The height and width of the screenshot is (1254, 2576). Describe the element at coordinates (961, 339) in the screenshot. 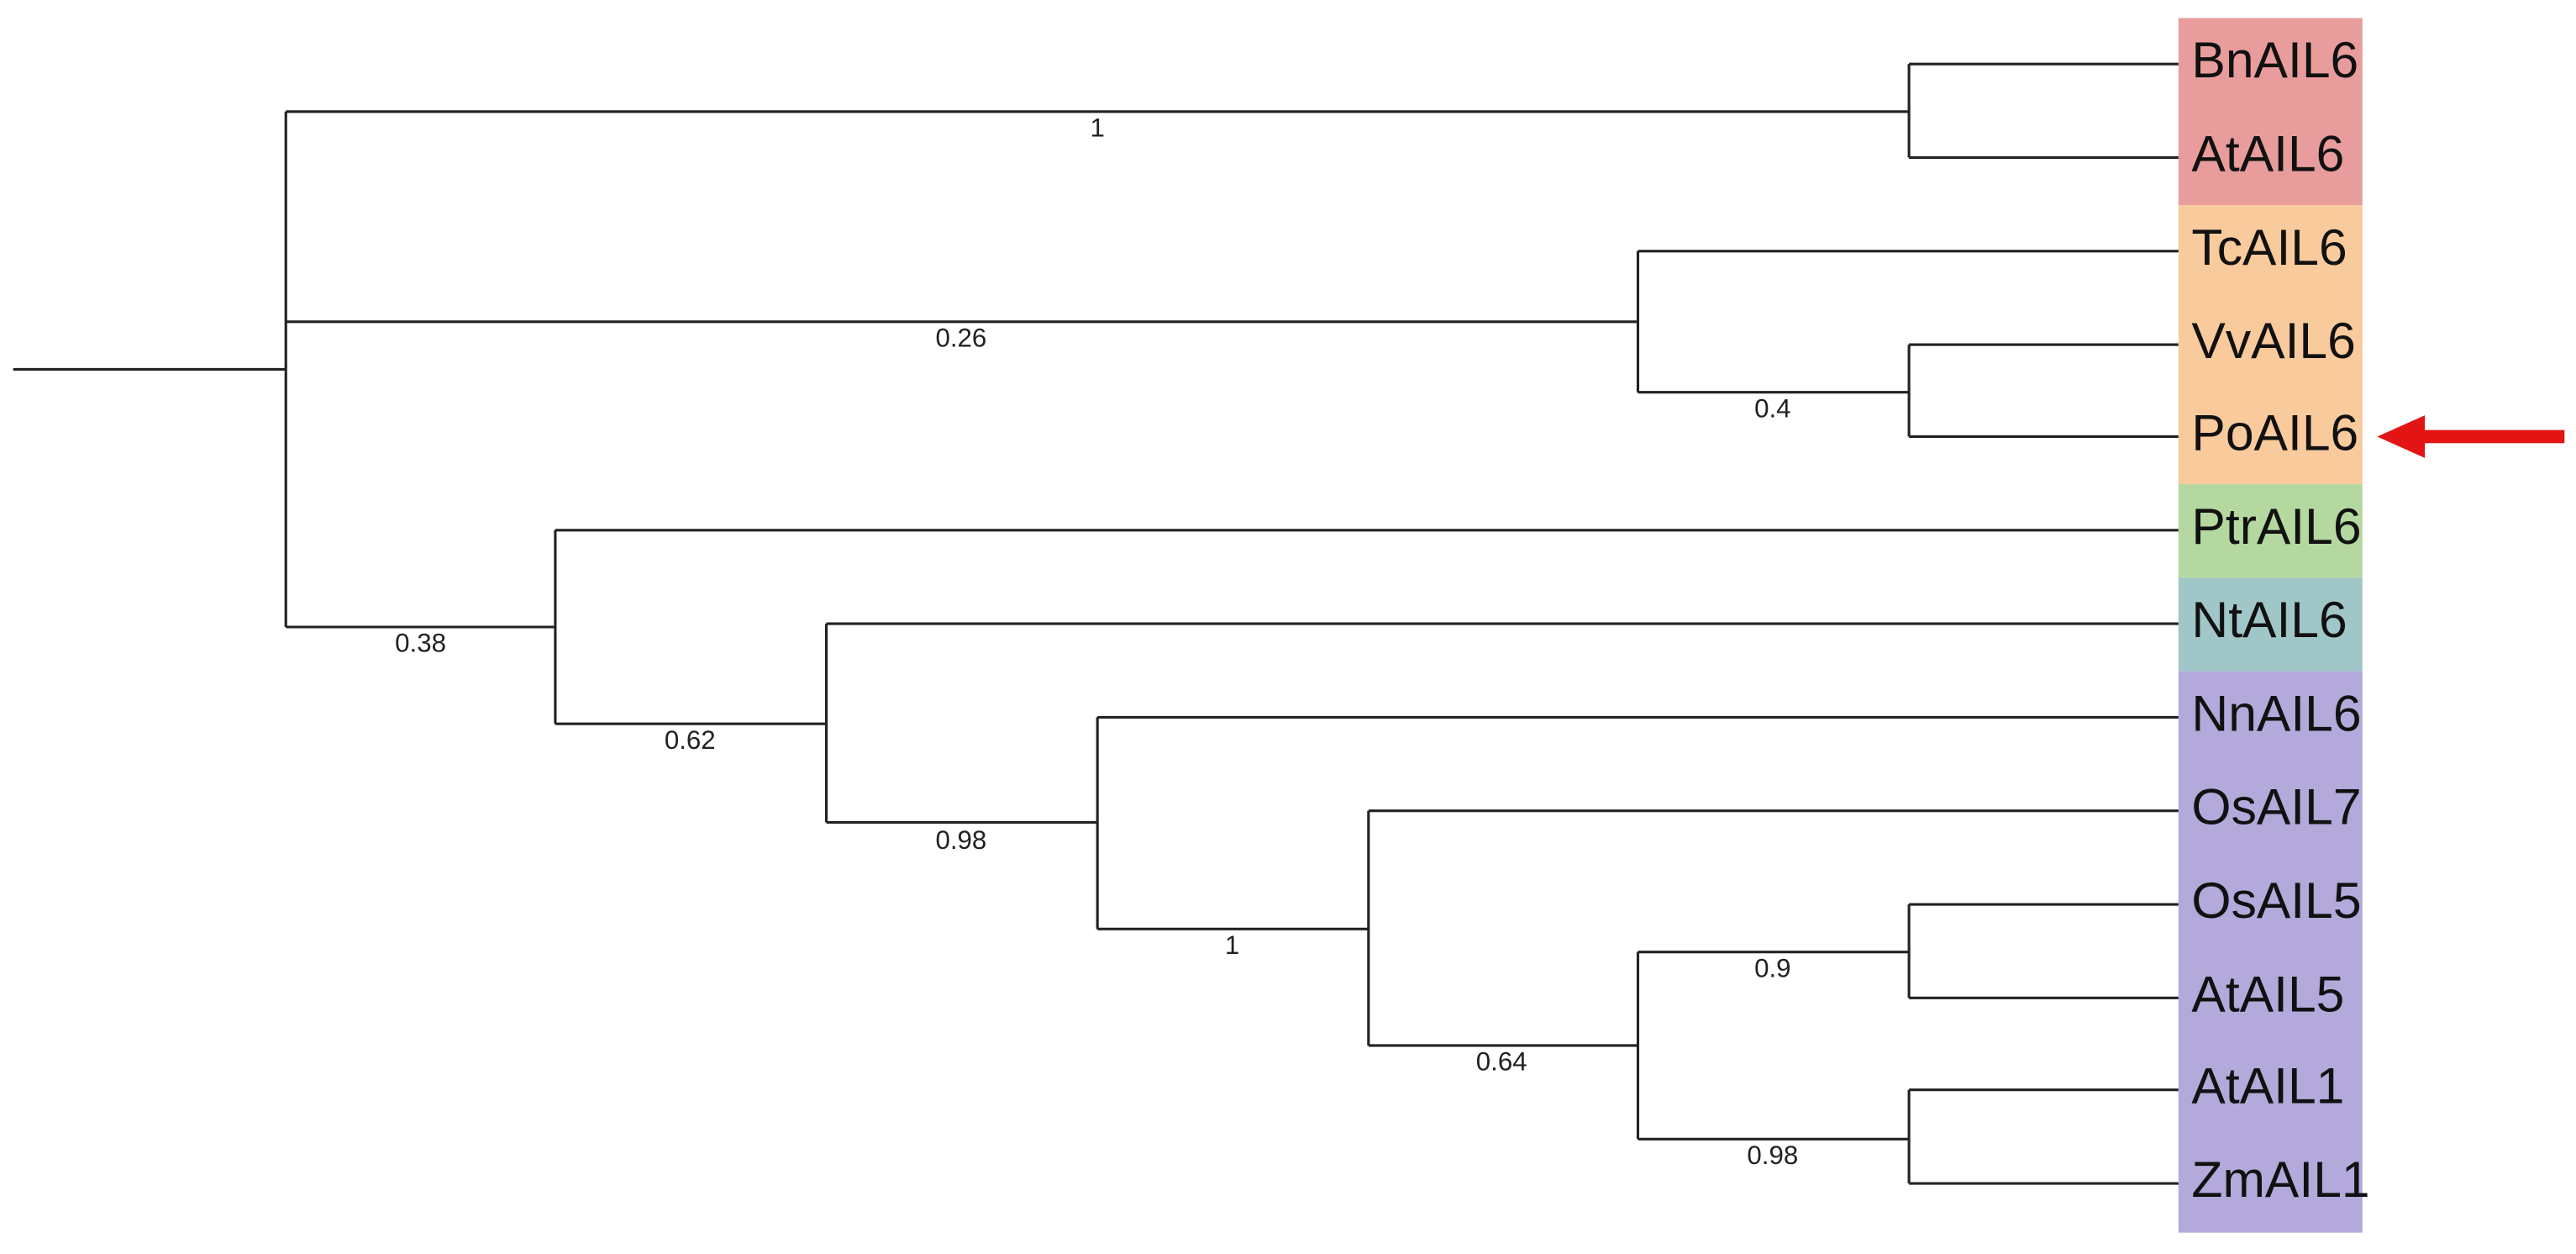

I see `support-label: 0.26` at that location.